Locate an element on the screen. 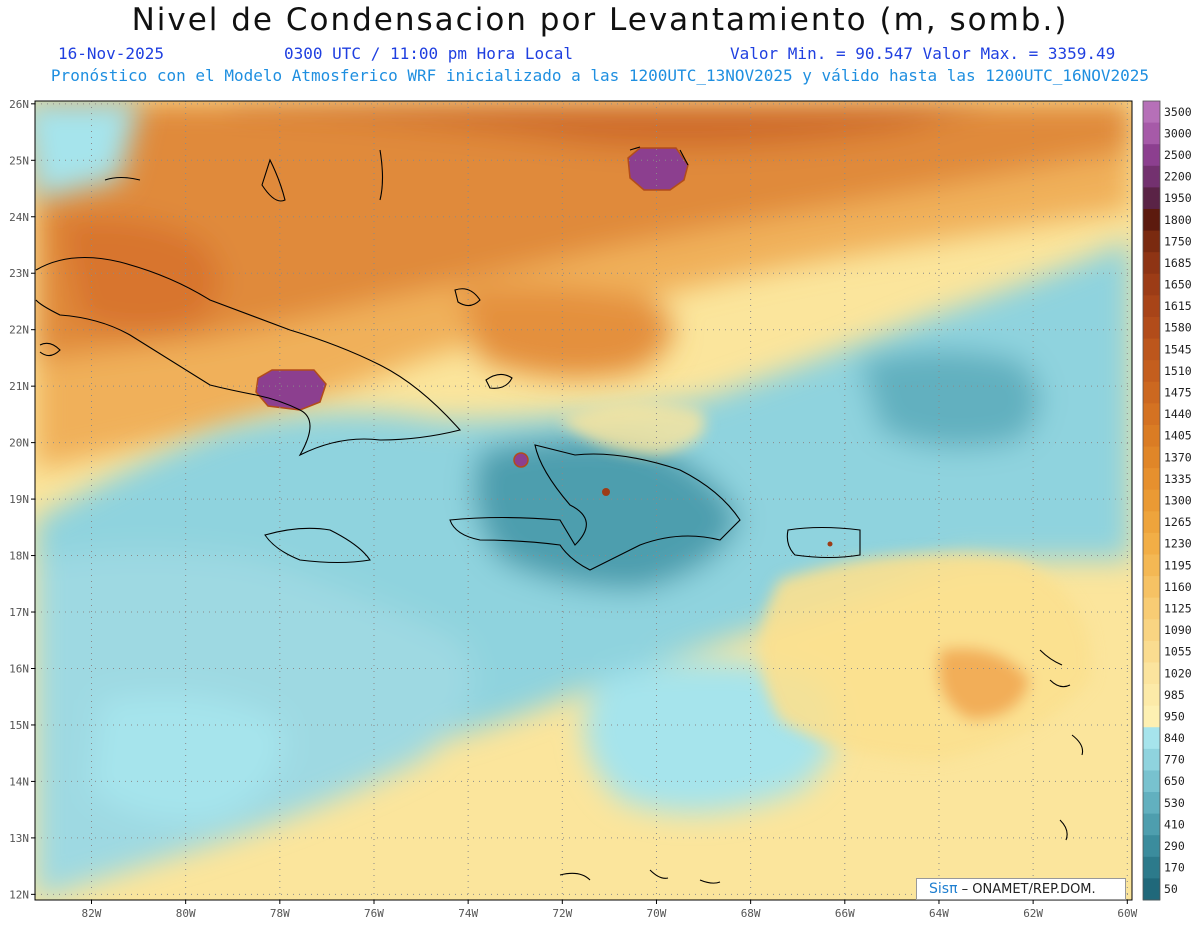  colorbar-outline is located at coordinates (1151, 500).